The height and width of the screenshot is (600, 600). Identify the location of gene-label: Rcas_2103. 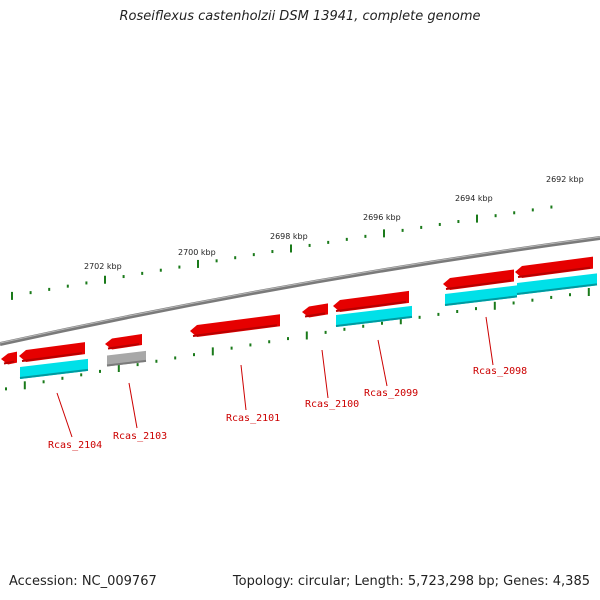
(140, 436).